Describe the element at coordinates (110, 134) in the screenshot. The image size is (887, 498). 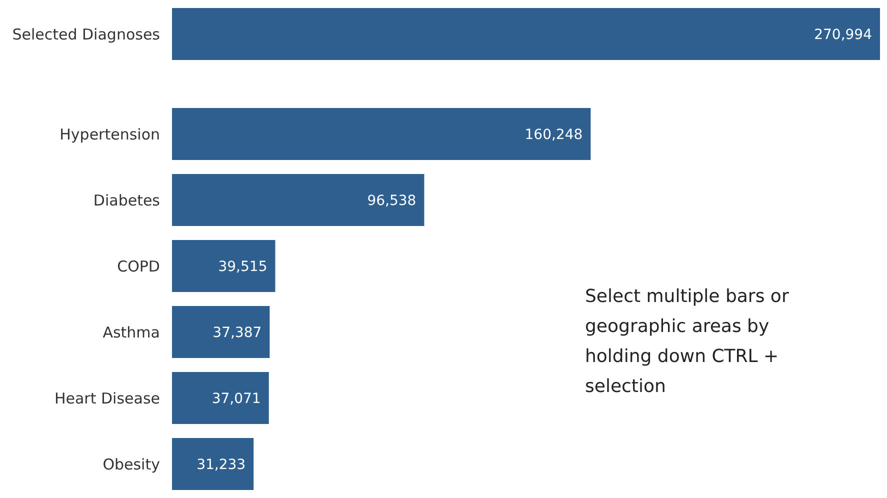
I see `y-tick-label: Hypertension` at that location.